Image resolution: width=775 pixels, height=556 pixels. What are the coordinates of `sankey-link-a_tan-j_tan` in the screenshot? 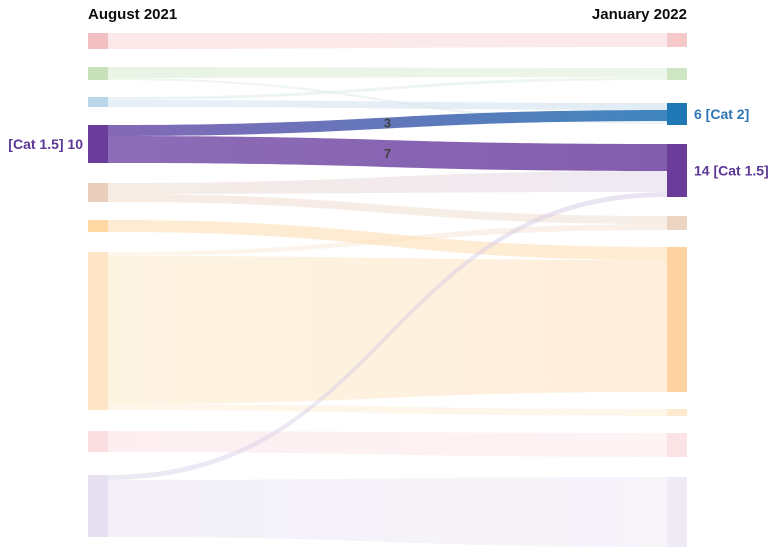 It's located at (387, 209).